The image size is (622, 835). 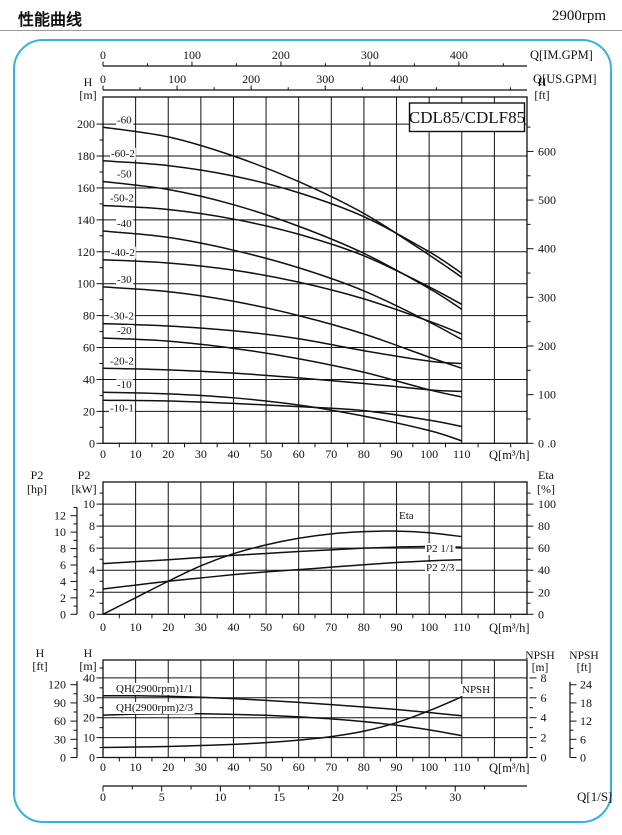 What do you see at coordinates (123, 253) in the screenshot?
I see `curve-label: -40-2` at bounding box center [123, 253].